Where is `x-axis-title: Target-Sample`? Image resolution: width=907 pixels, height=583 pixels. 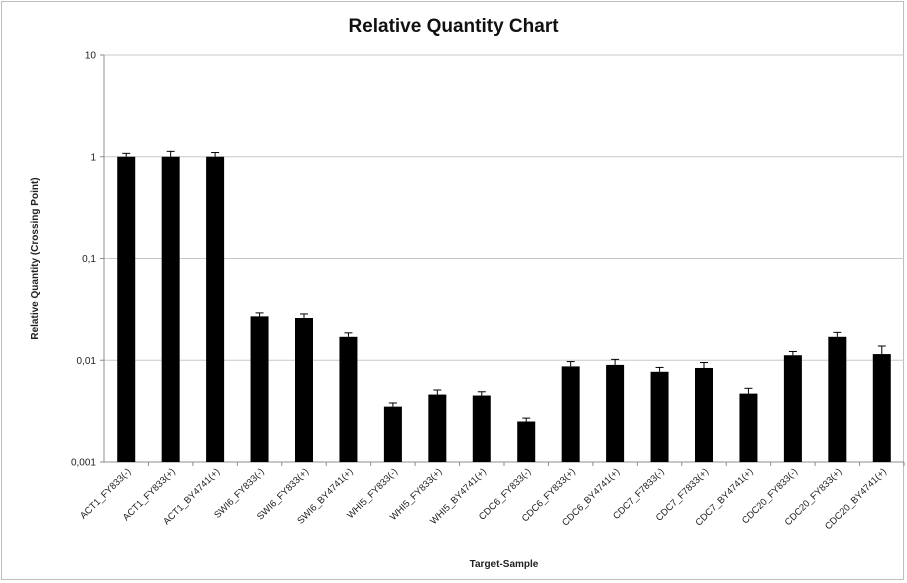 x-axis-title: Target-Sample is located at coordinates (504, 564).